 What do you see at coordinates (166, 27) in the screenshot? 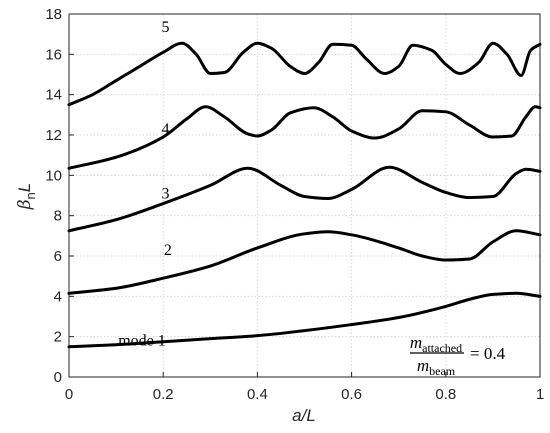
I see `mode-5-label: 5` at bounding box center [166, 27].